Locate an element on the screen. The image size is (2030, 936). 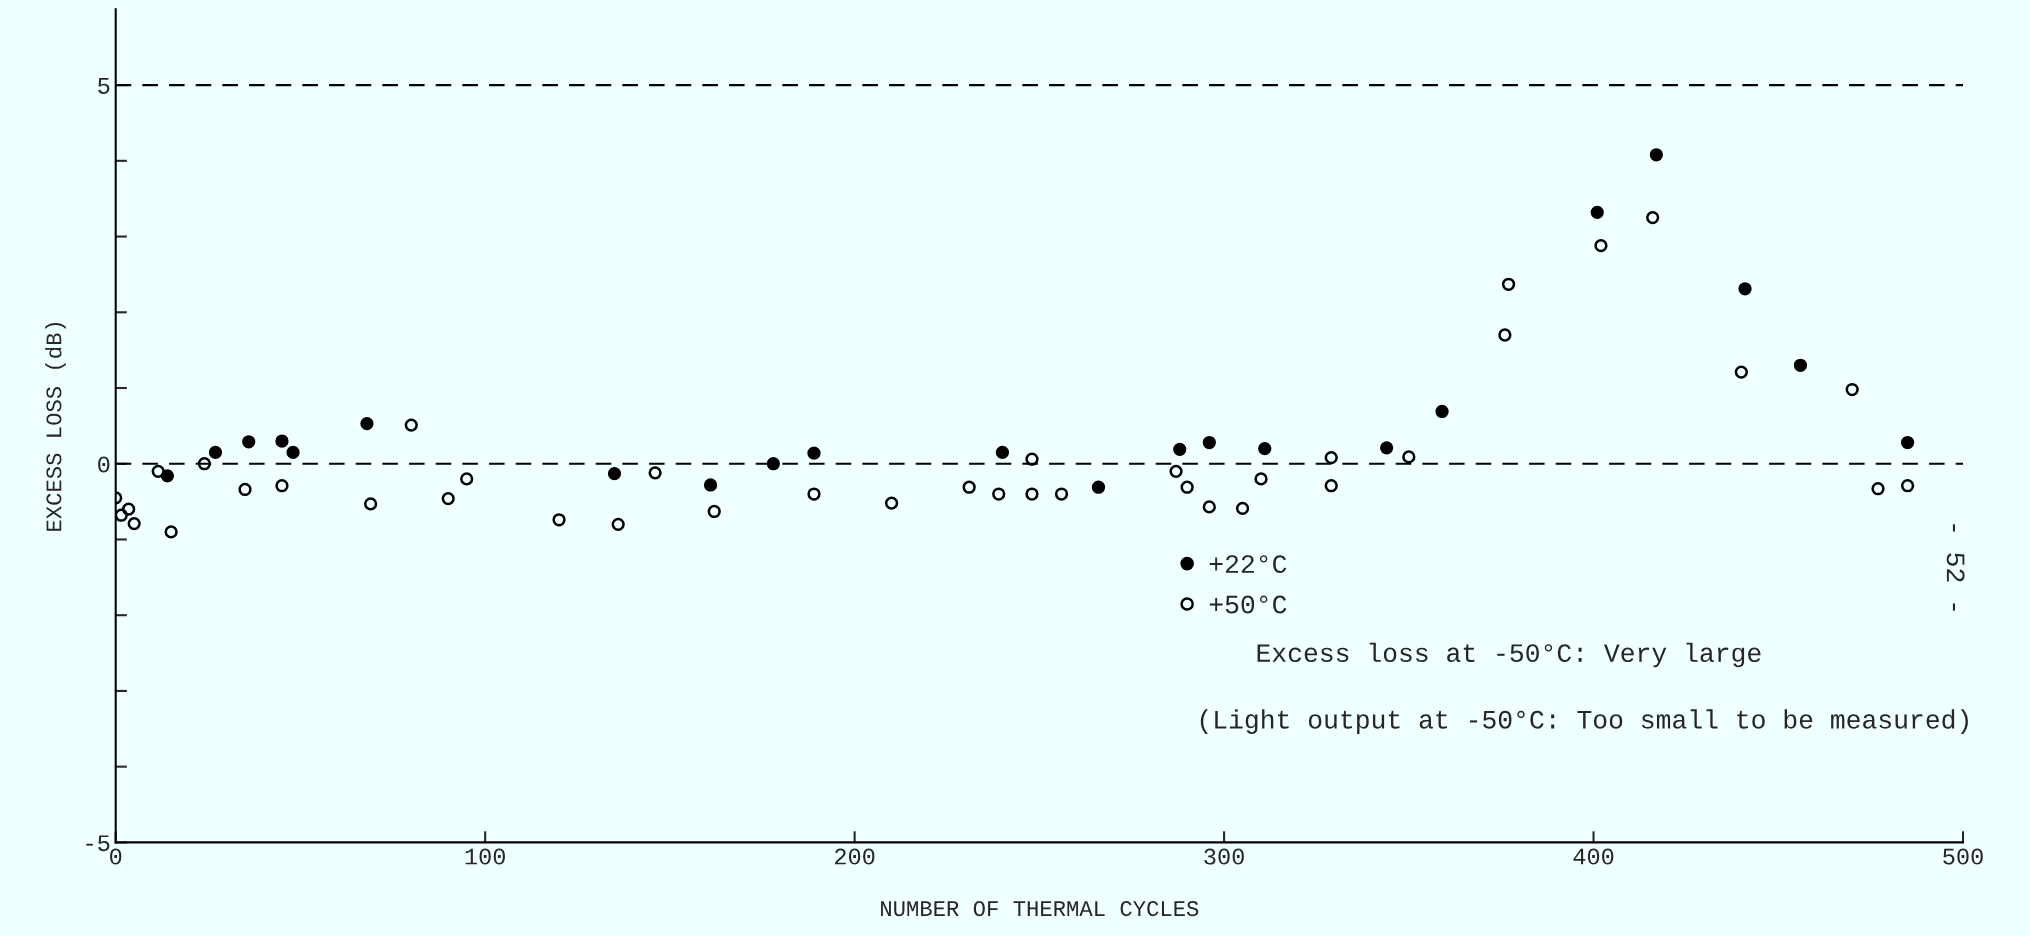
x-axis-title: NUMBER OF THERMAL CYCLES is located at coordinates (1040, 909).